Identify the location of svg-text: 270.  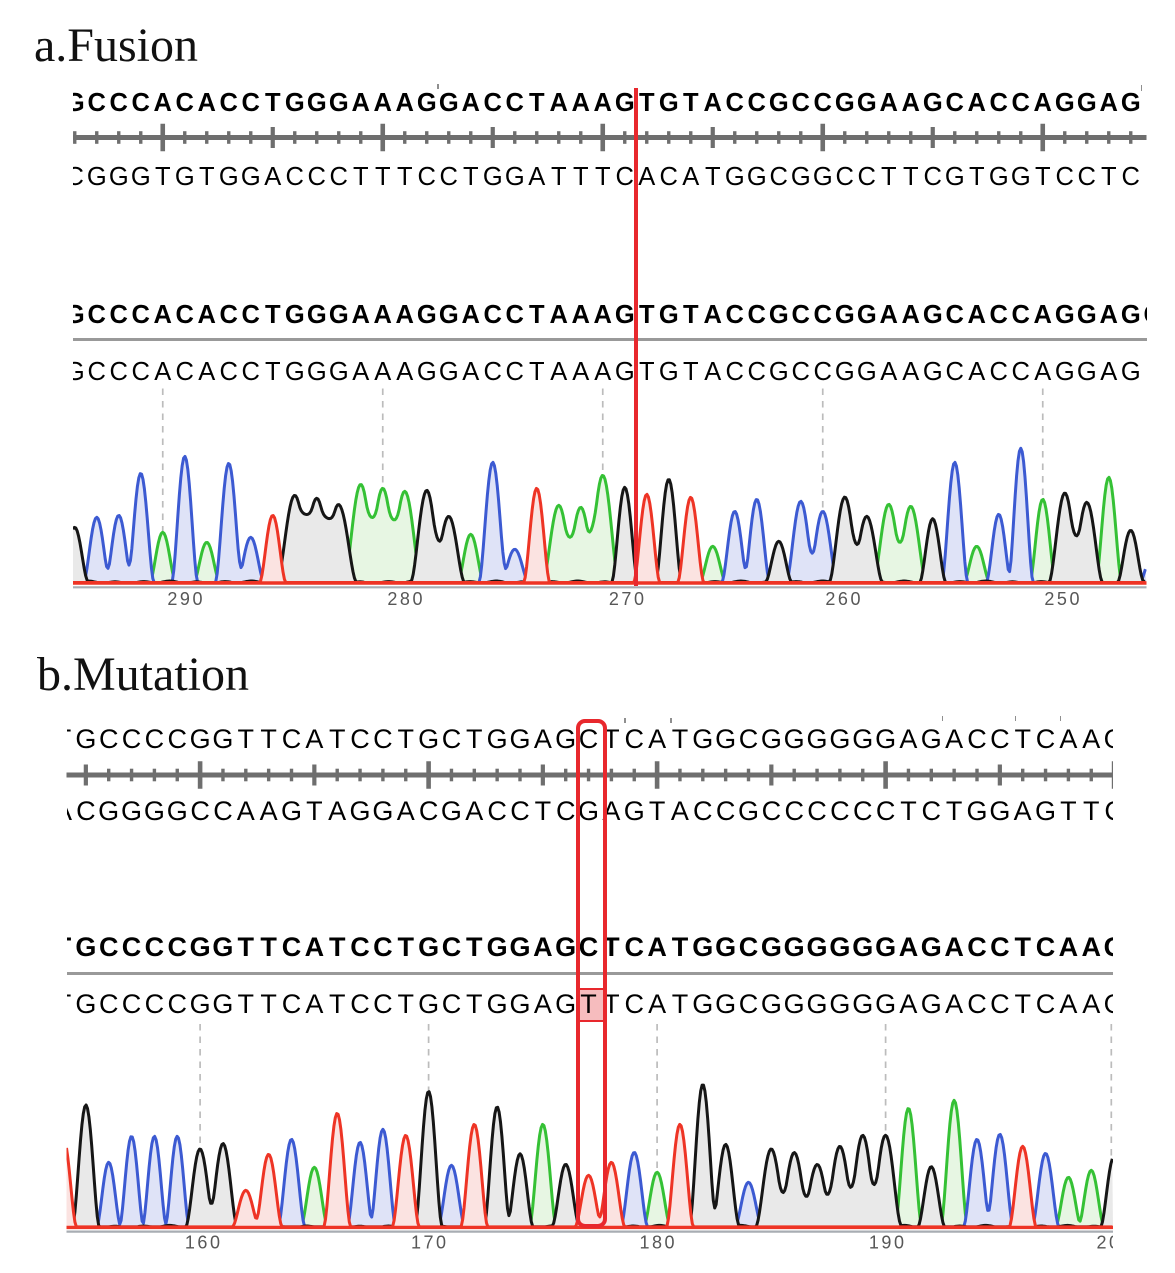
(628, 599).